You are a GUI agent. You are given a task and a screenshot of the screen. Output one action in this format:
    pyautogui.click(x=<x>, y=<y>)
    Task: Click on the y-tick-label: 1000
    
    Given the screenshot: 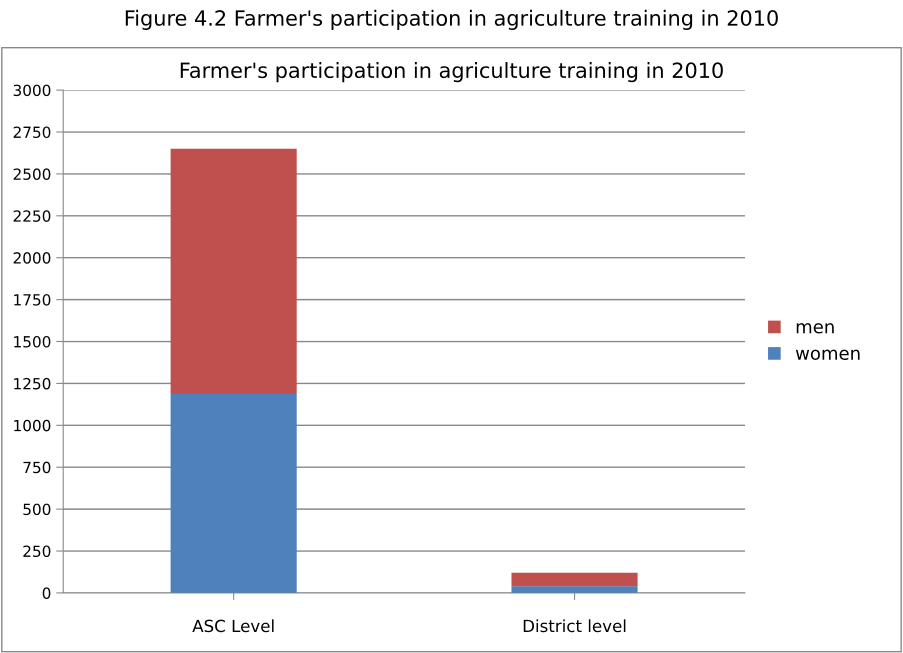 What is the action you would take?
    pyautogui.click(x=32, y=426)
    